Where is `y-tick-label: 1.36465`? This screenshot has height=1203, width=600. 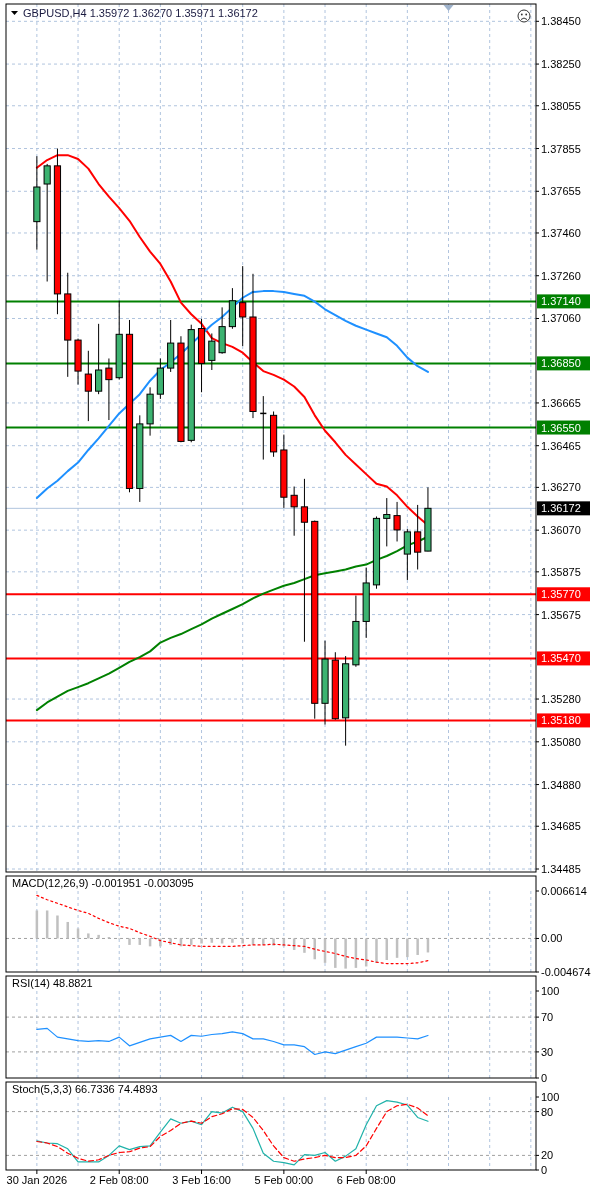
y-tick-label: 1.36465 is located at coordinates (561, 445).